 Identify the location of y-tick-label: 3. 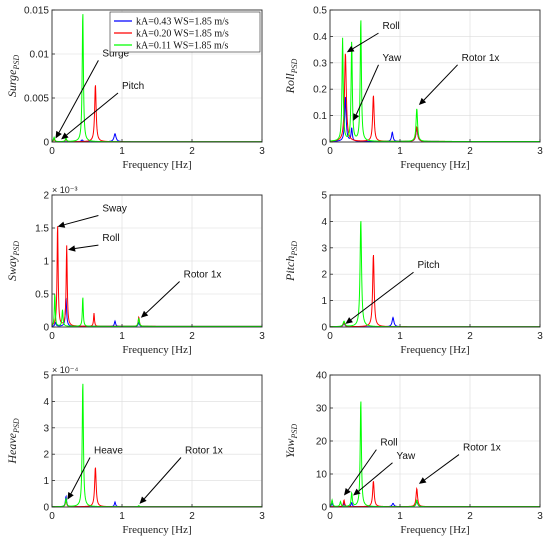
(46, 428).